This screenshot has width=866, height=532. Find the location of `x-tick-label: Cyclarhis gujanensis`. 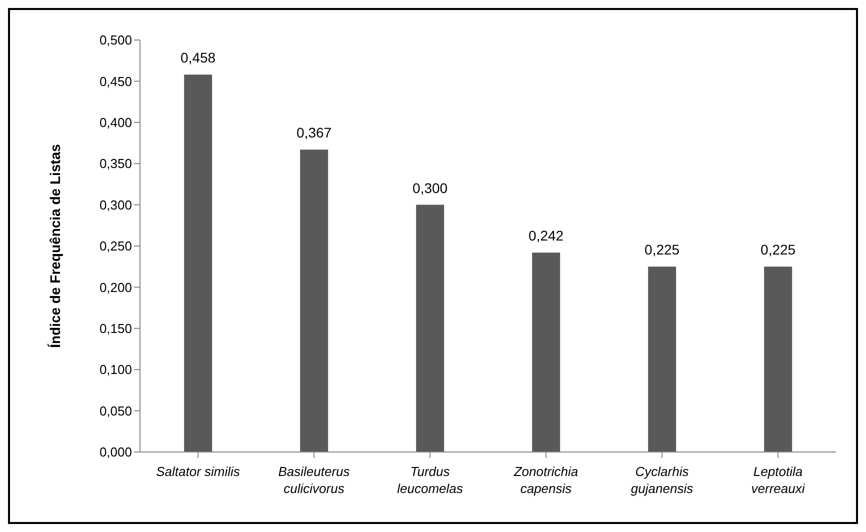

x-tick-label: Cyclarhis gujanensis is located at coordinates (662, 480).